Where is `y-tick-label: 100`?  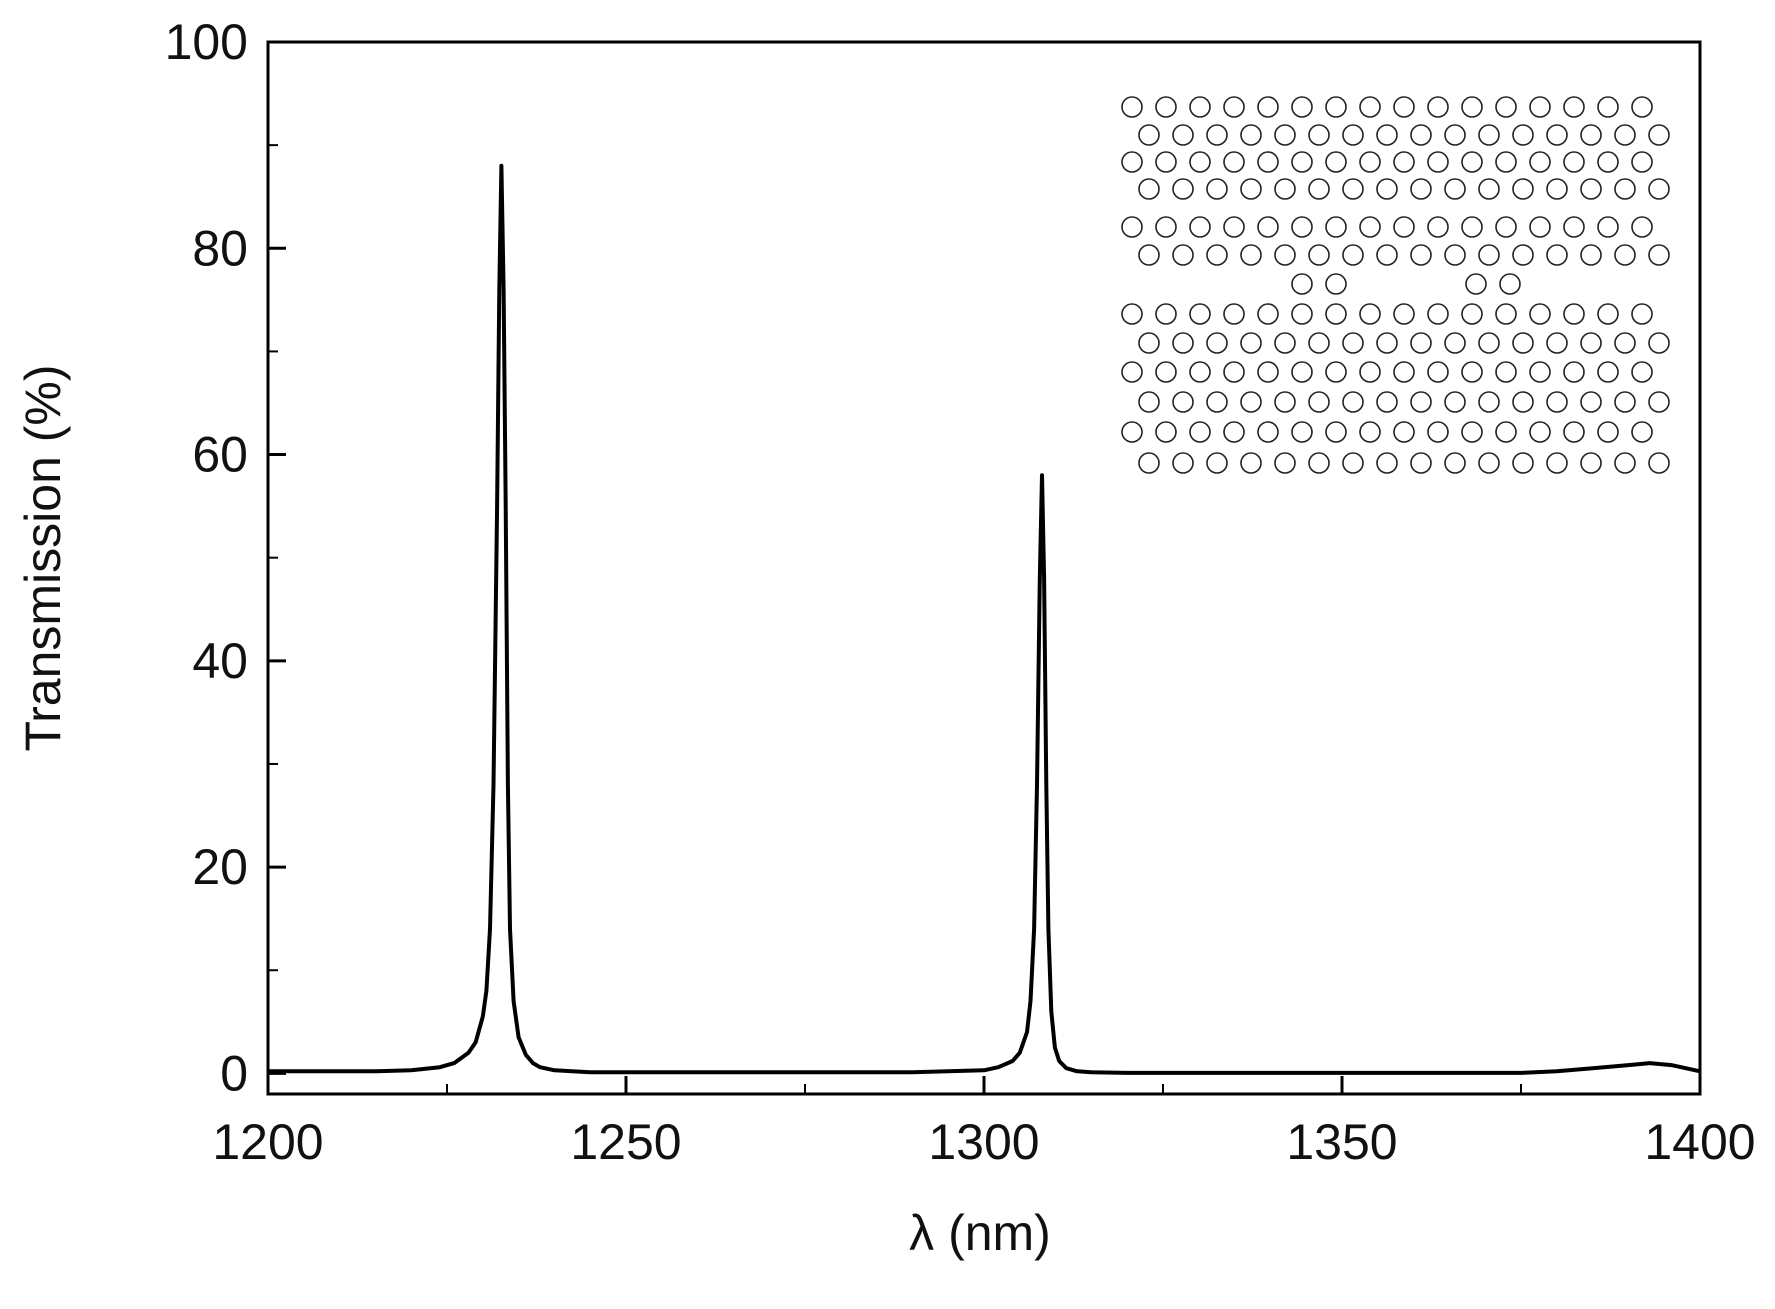 y-tick-label: 100 is located at coordinates (206, 42).